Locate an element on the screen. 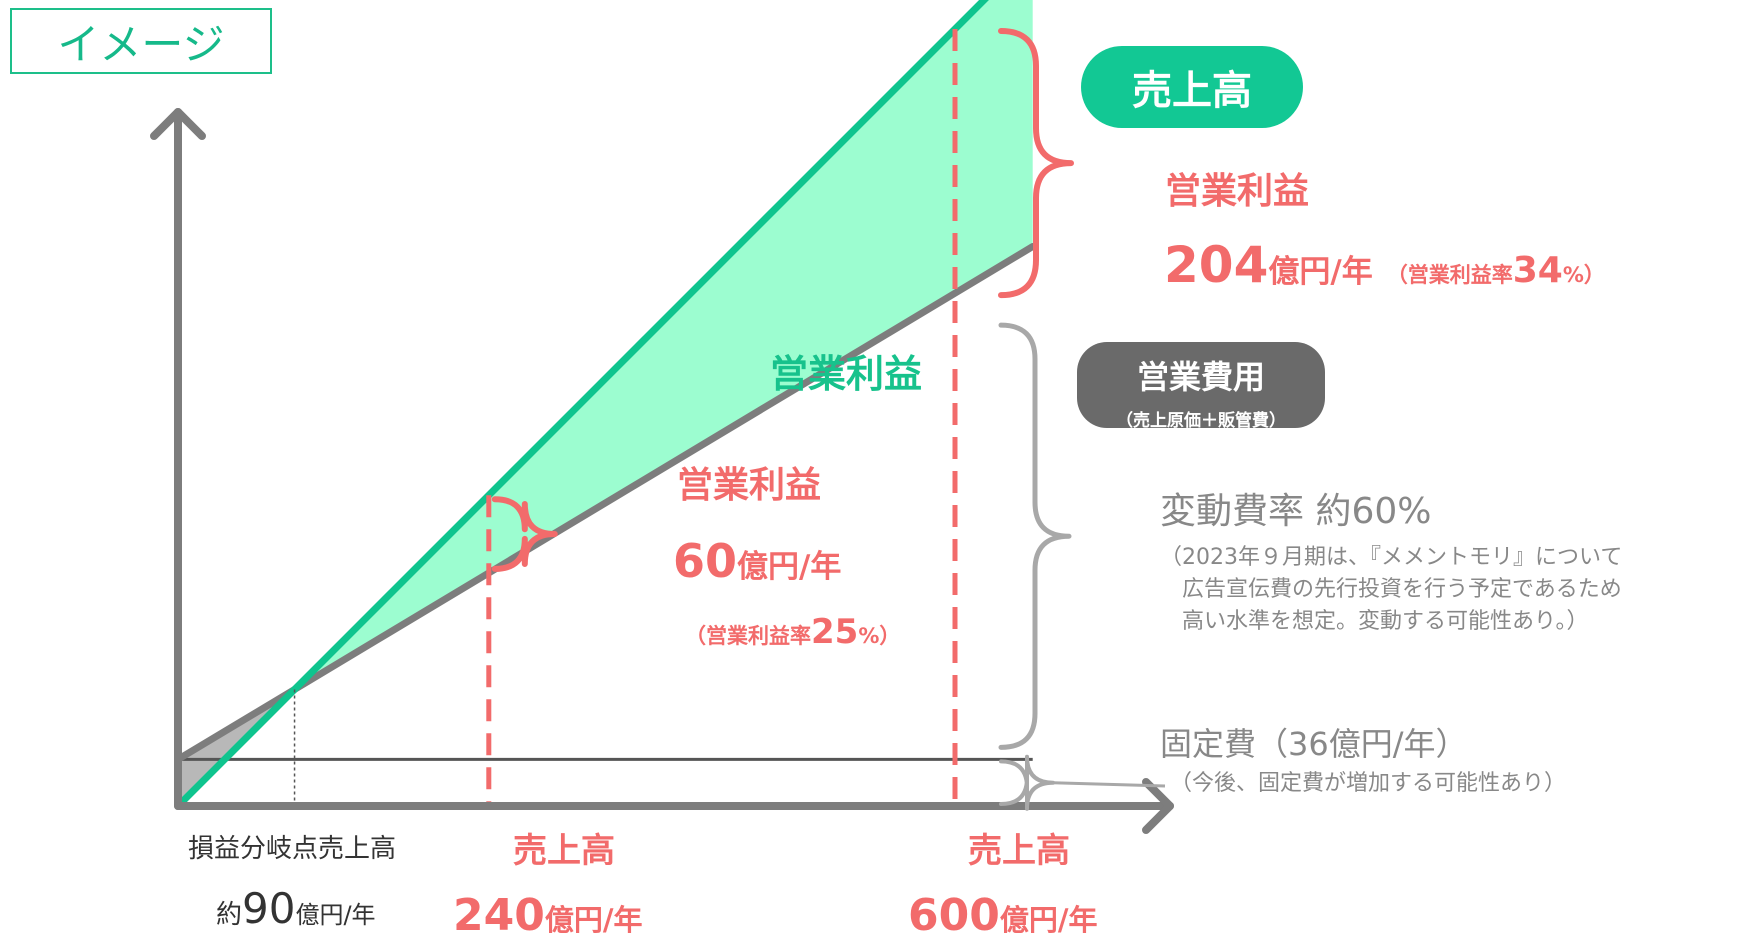 The width and height of the screenshot is (1764, 941). fixed-cost-connector is located at coordinates (1109, 784).